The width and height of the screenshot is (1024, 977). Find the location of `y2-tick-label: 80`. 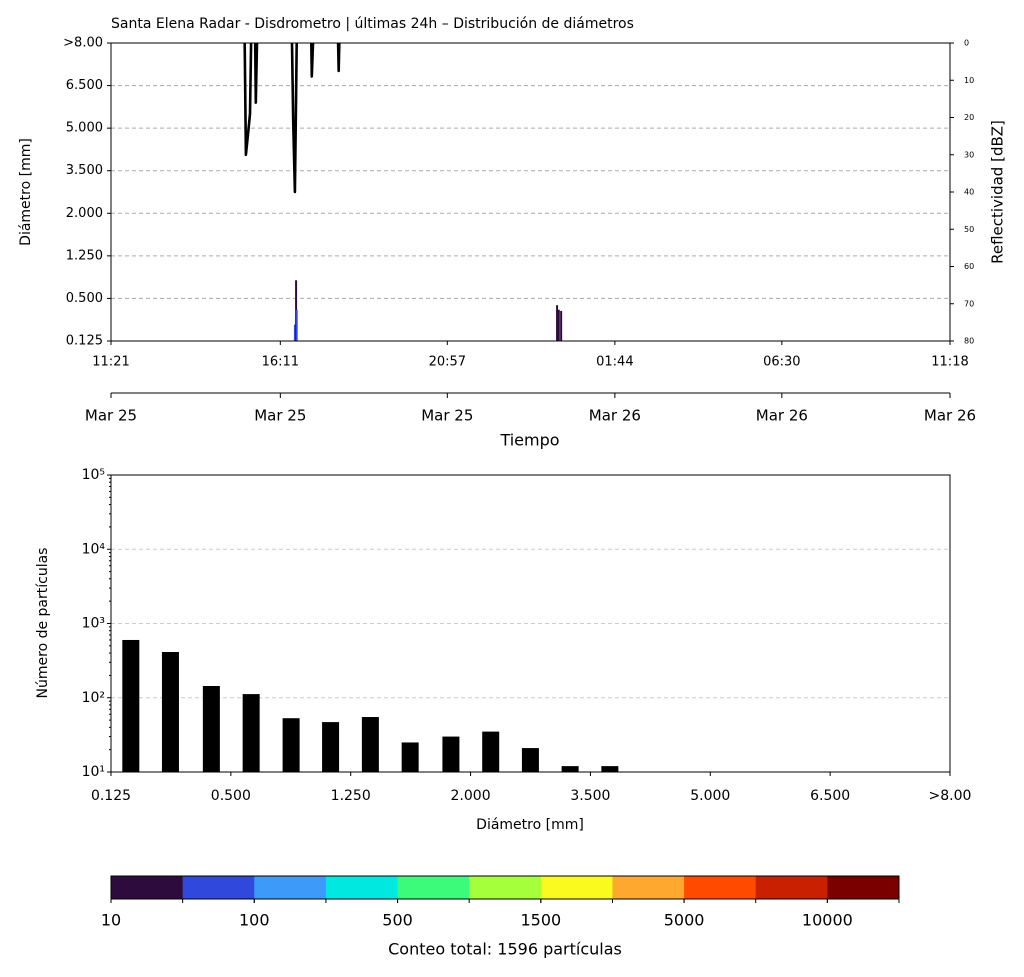

y2-tick-label: 80 is located at coordinates (969, 341).